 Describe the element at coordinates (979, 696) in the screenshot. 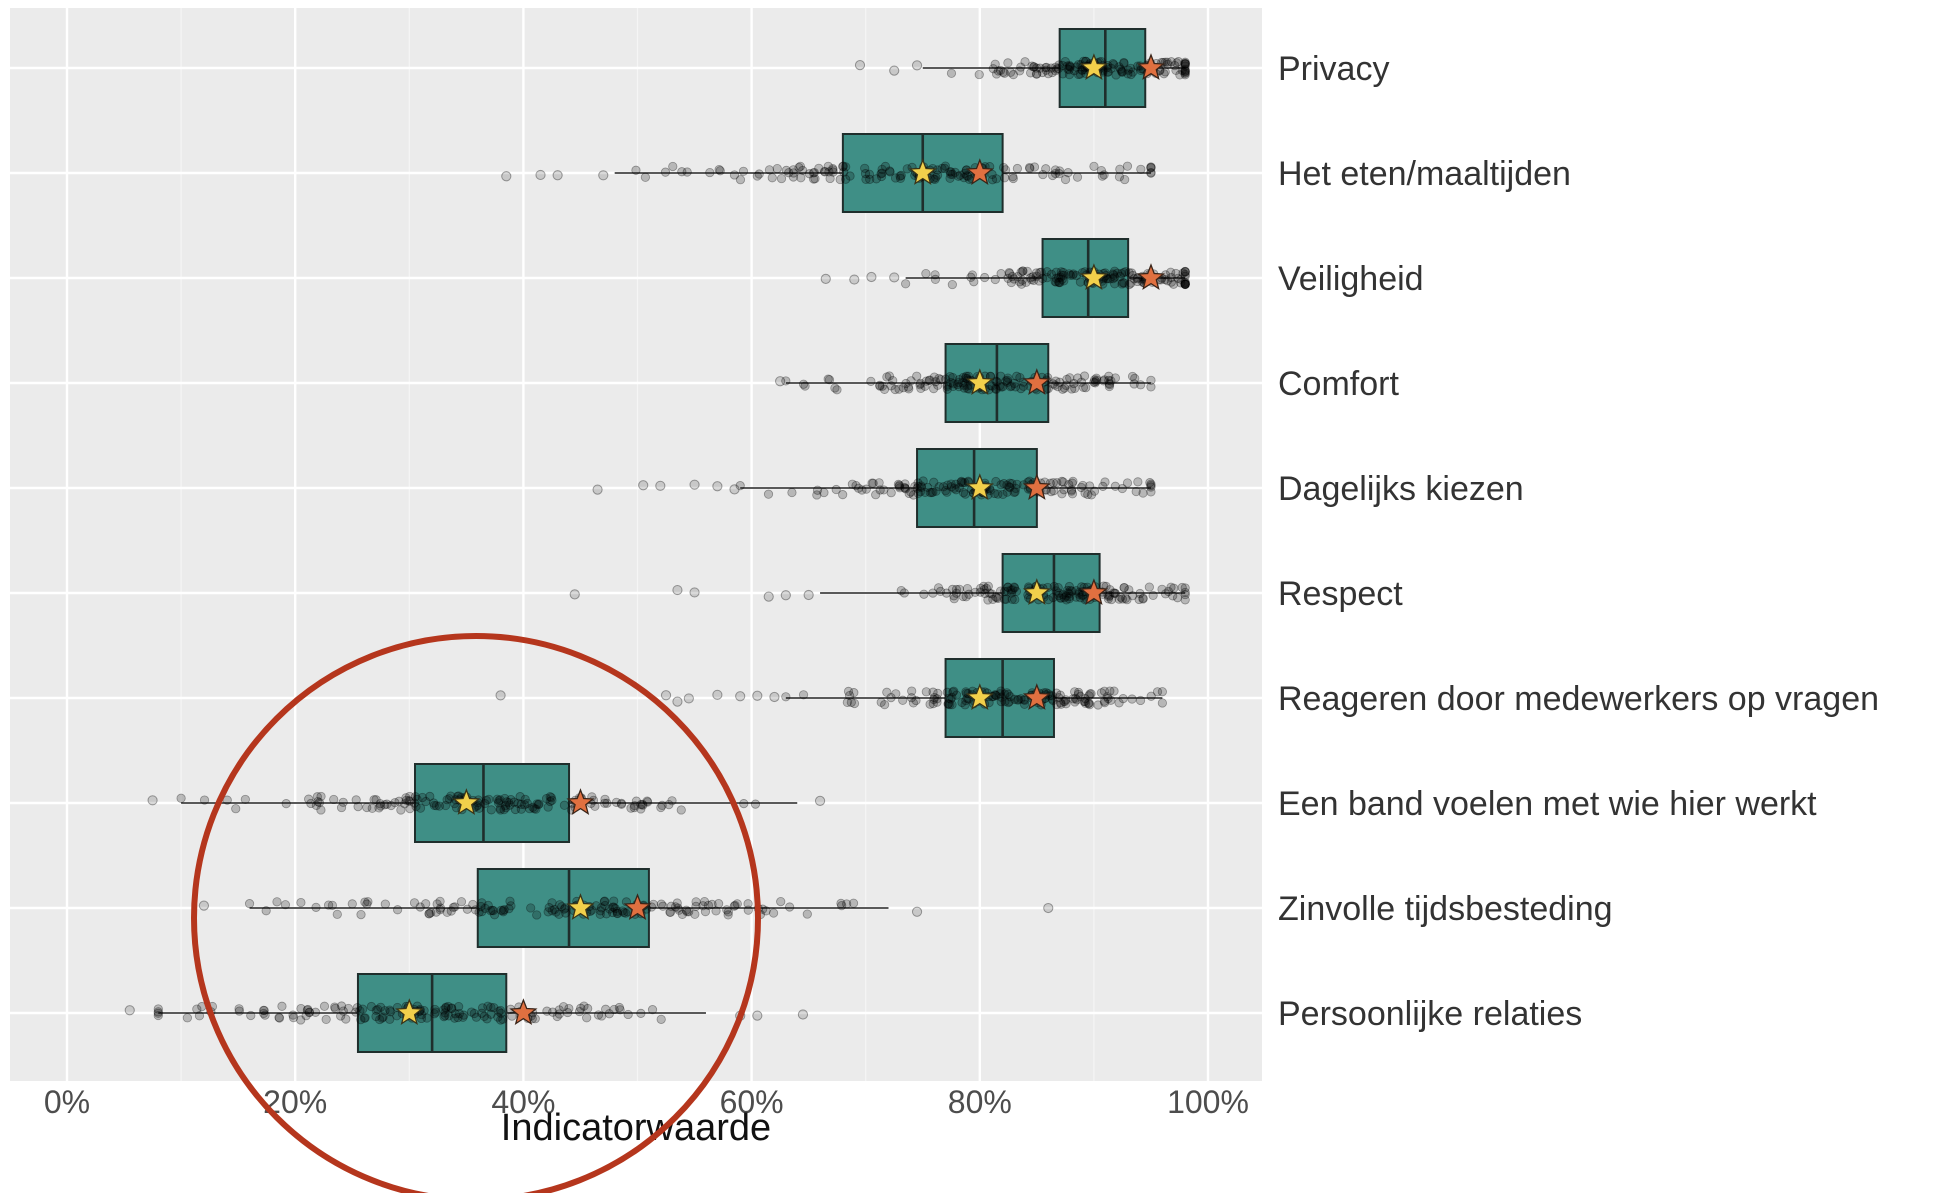

I see `yellow-star-marker` at that location.